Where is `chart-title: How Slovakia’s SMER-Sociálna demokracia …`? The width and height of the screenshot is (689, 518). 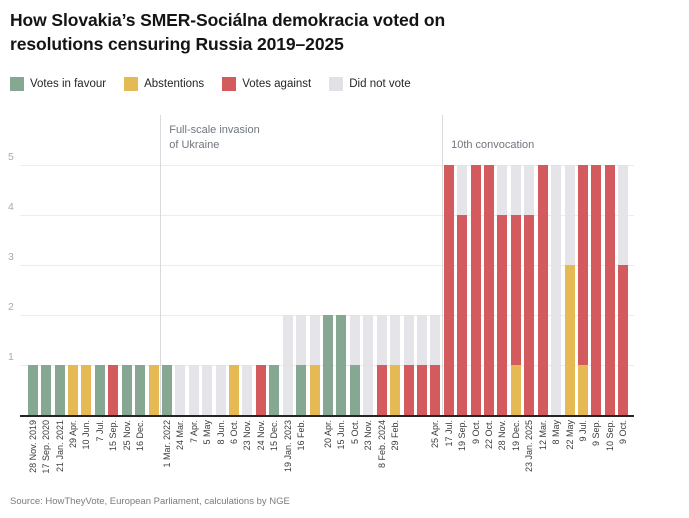
chart-title: How Slovakia’s SMER-Sociálna demokracia … is located at coordinates (227, 32).